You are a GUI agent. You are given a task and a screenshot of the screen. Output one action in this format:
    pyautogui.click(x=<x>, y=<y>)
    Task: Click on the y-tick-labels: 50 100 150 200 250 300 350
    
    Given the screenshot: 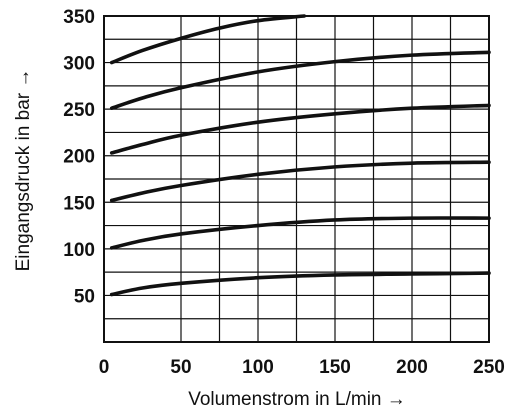 What is the action you would take?
    pyautogui.click(x=79, y=157)
    